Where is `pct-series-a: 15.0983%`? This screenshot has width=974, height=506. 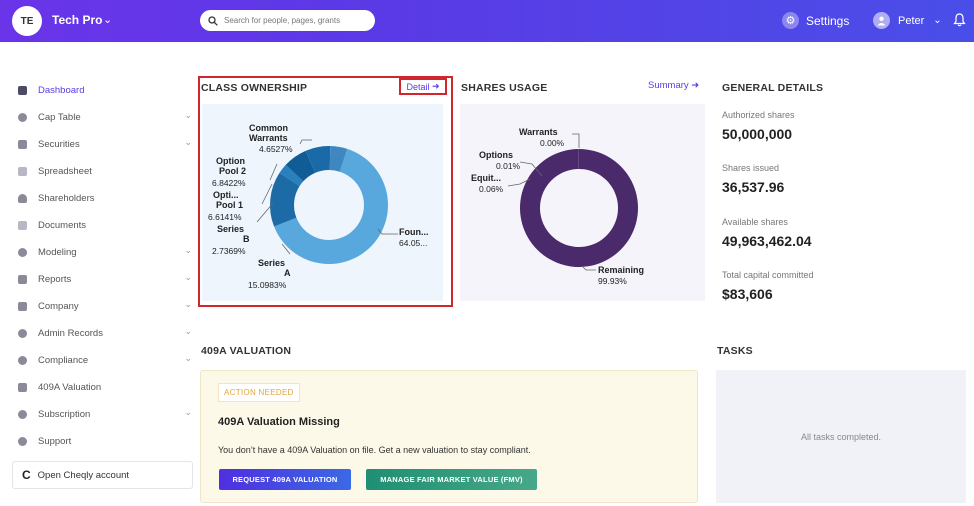
pct-series-a: 15.0983% is located at coordinates (267, 285).